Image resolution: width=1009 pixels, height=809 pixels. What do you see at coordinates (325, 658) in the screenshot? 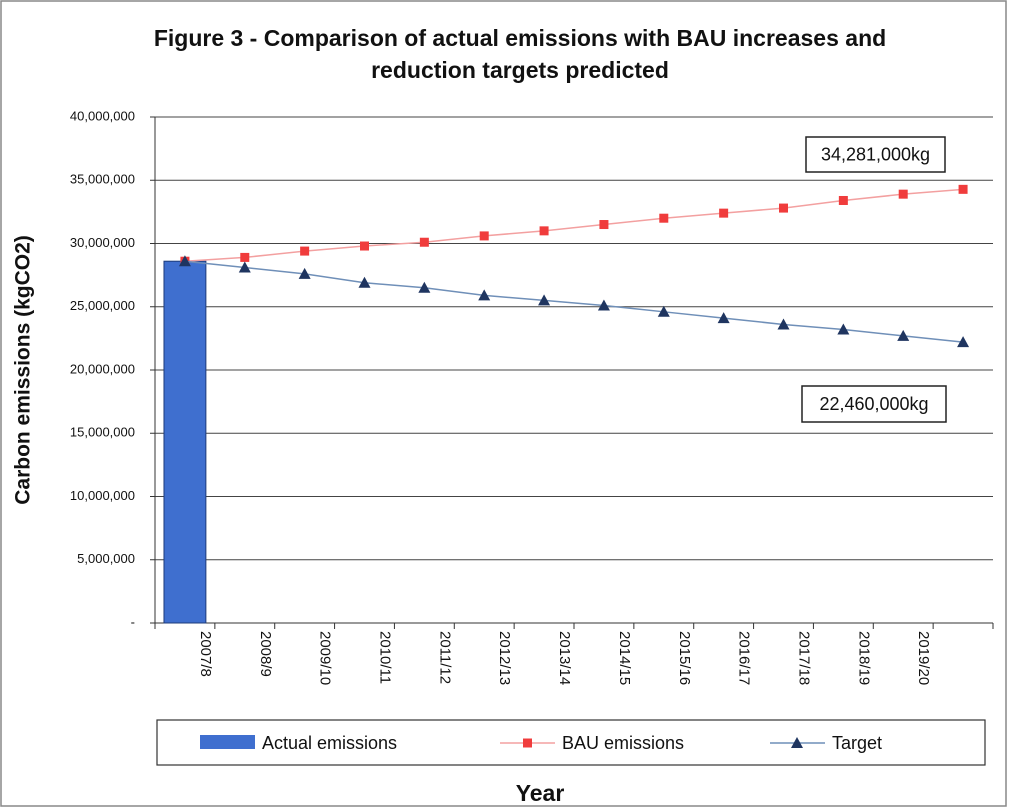
I see `x-tick-label: 2009/10` at bounding box center [325, 658].